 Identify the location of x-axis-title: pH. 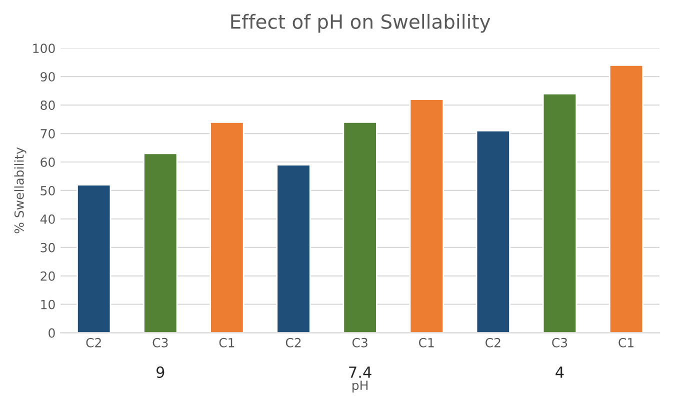
(360, 386).